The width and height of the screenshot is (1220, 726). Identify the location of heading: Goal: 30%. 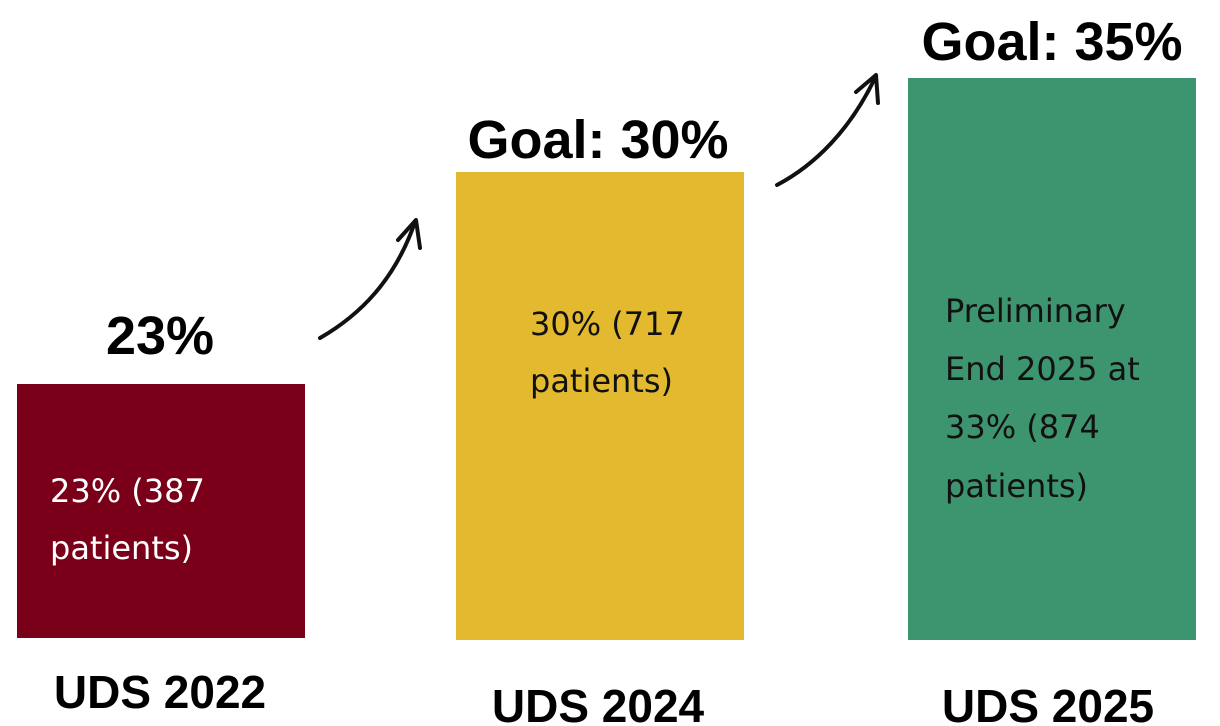
(597, 140).